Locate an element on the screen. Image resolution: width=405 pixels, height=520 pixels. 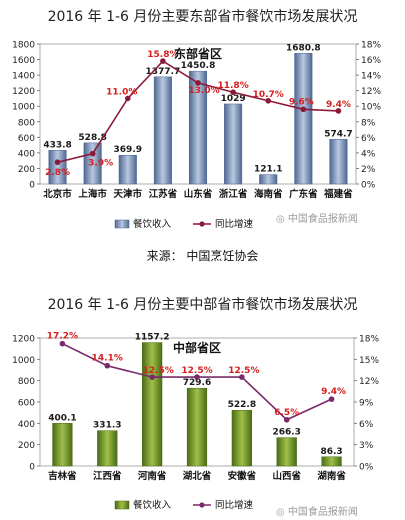
x-tick-label: 湖南省 is located at coordinates (331, 476).